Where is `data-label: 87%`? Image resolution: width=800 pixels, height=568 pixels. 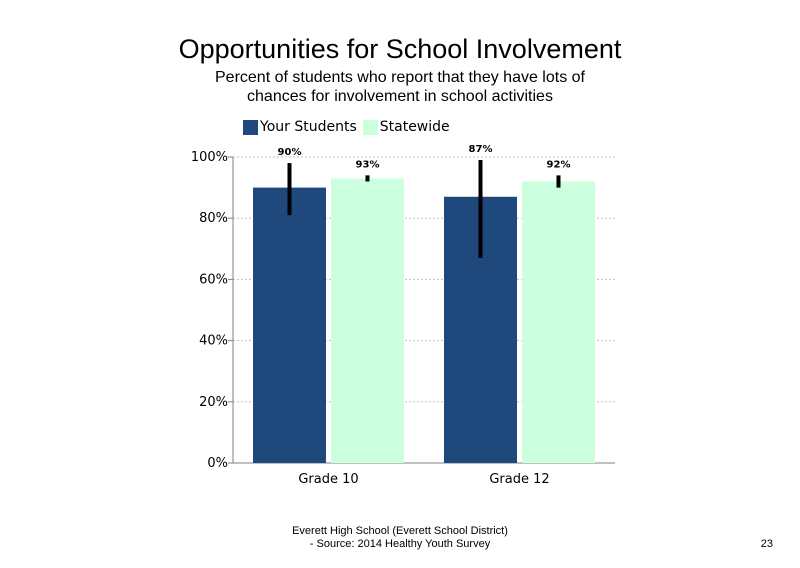 data-label: 87% is located at coordinates (481, 149).